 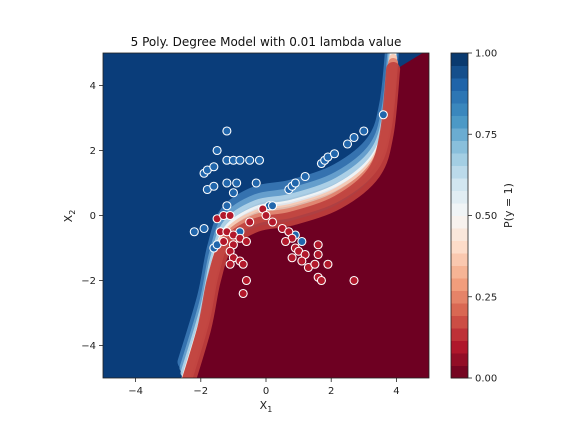 I want to click on colorbar-tick-label: 0.50, so click(x=486, y=216).